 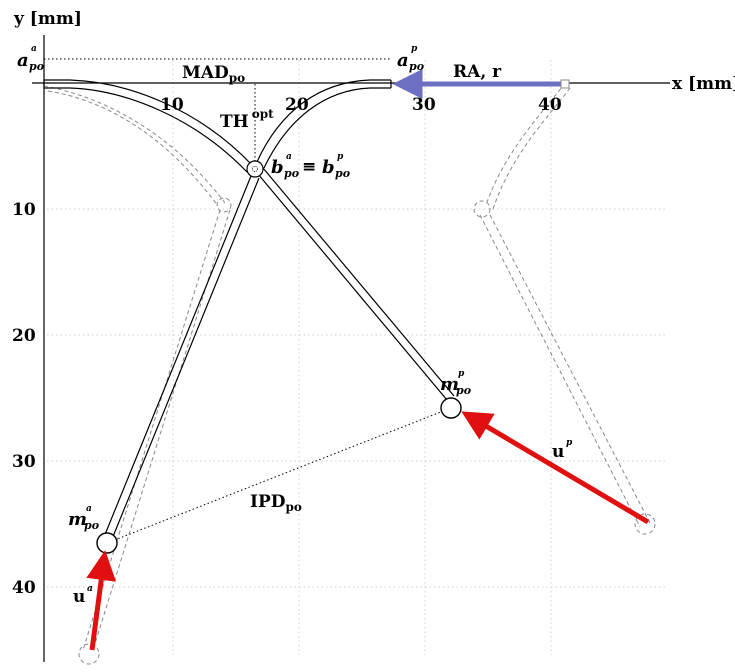 I want to click on y-axis-label: y [mm], so click(x=47, y=19).